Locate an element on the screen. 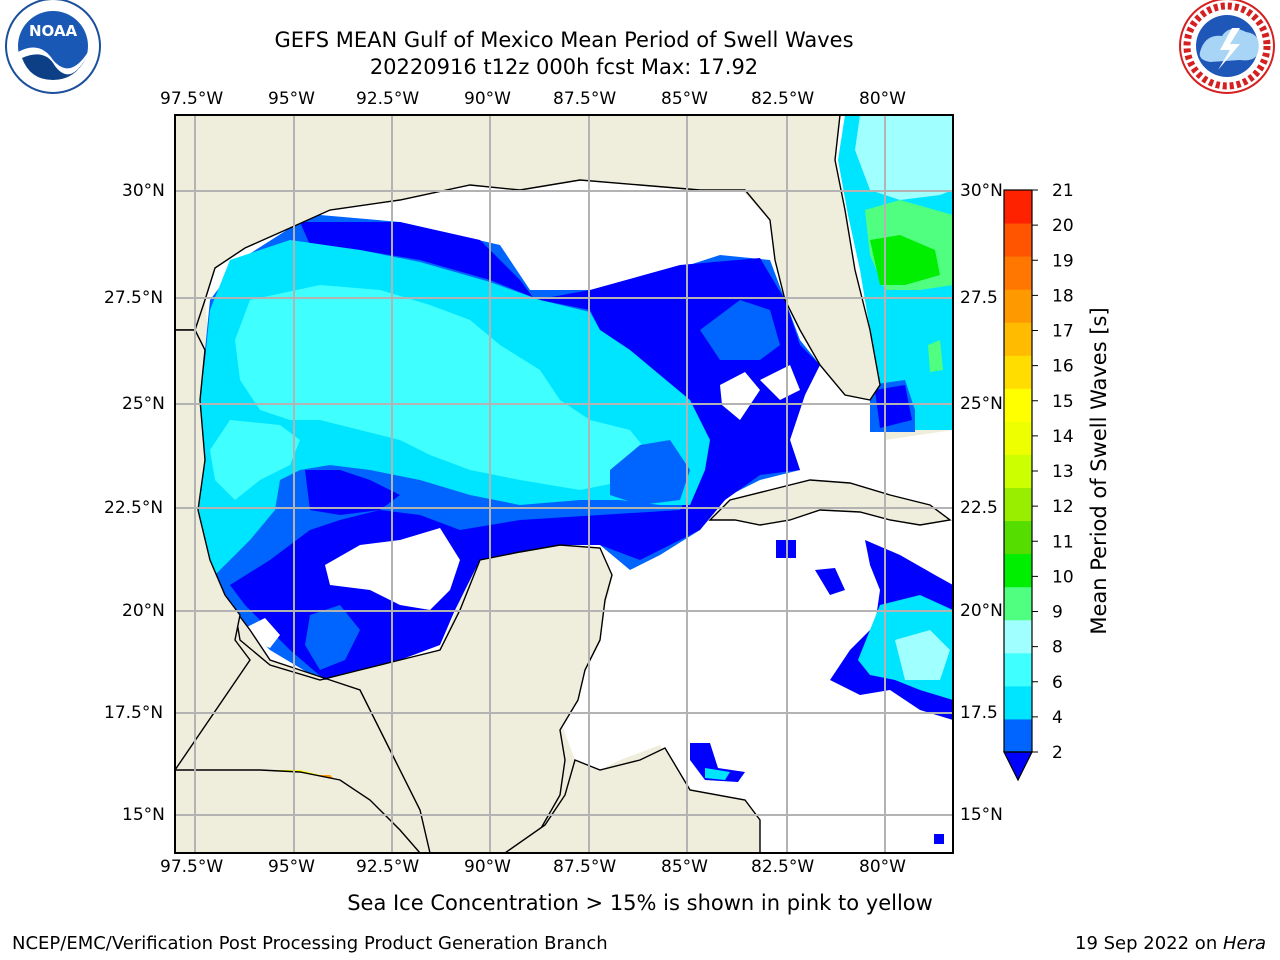  noaa-logo: NOAA is located at coordinates (53, 47).